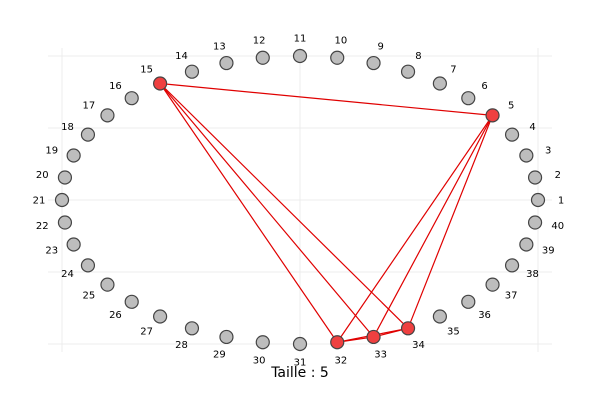 This screenshot has height=400, width=600. What do you see at coordinates (532, 127) in the screenshot?
I see `node-label-4: 4` at bounding box center [532, 127].